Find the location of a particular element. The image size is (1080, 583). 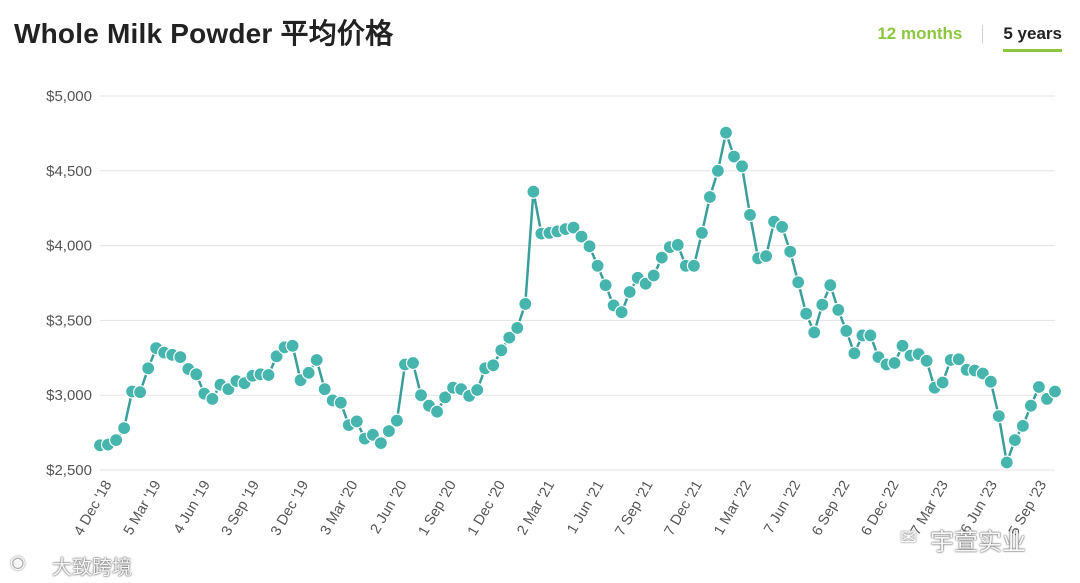

wechat-icon: ✉ is located at coordinates (908, 538).